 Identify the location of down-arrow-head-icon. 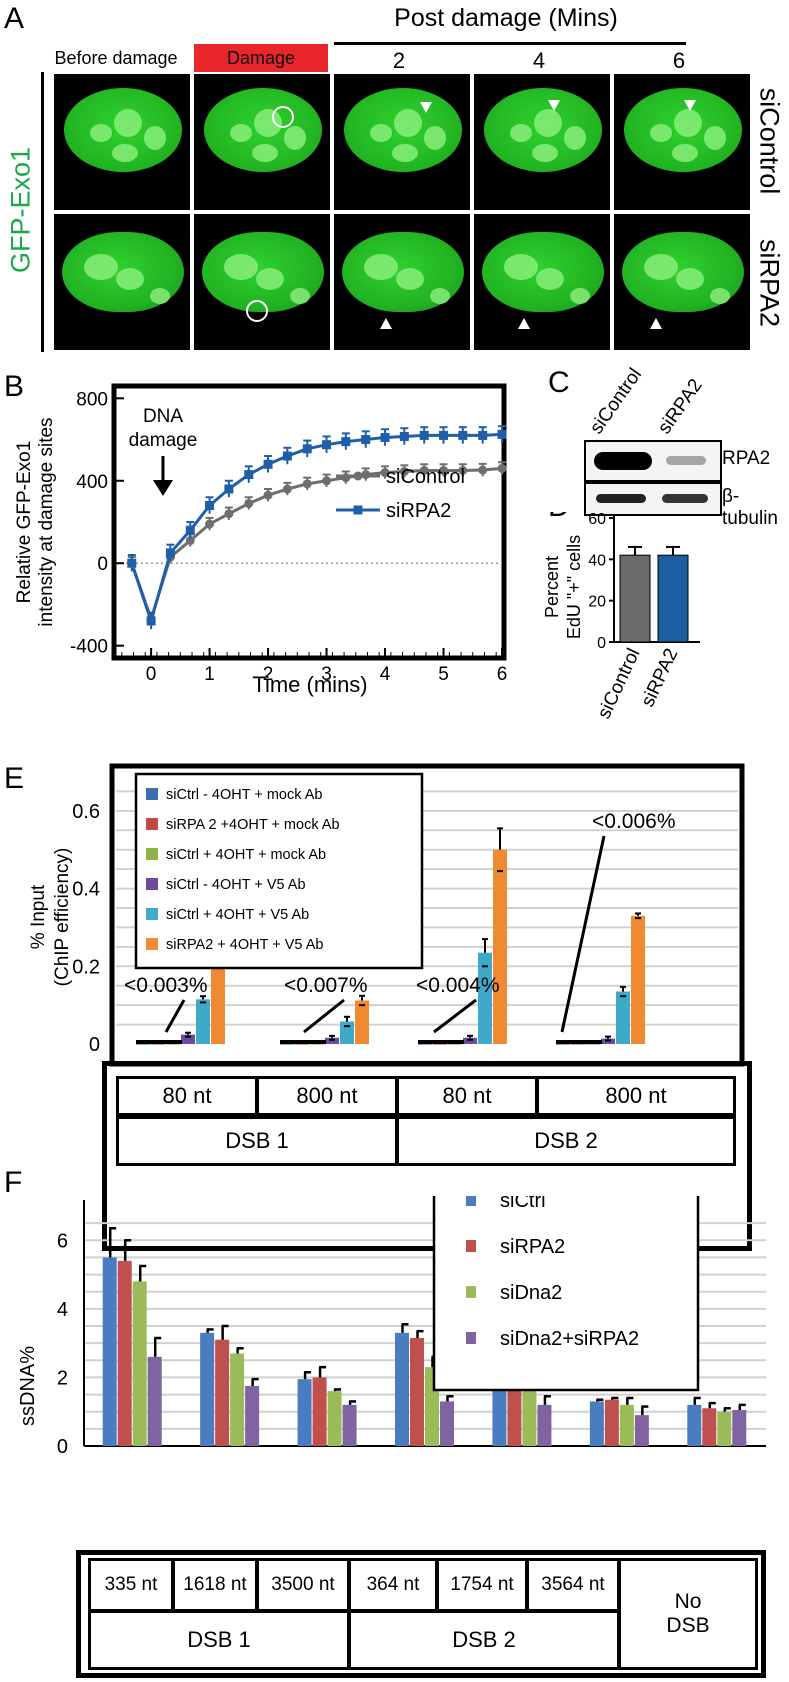
(163, 488).